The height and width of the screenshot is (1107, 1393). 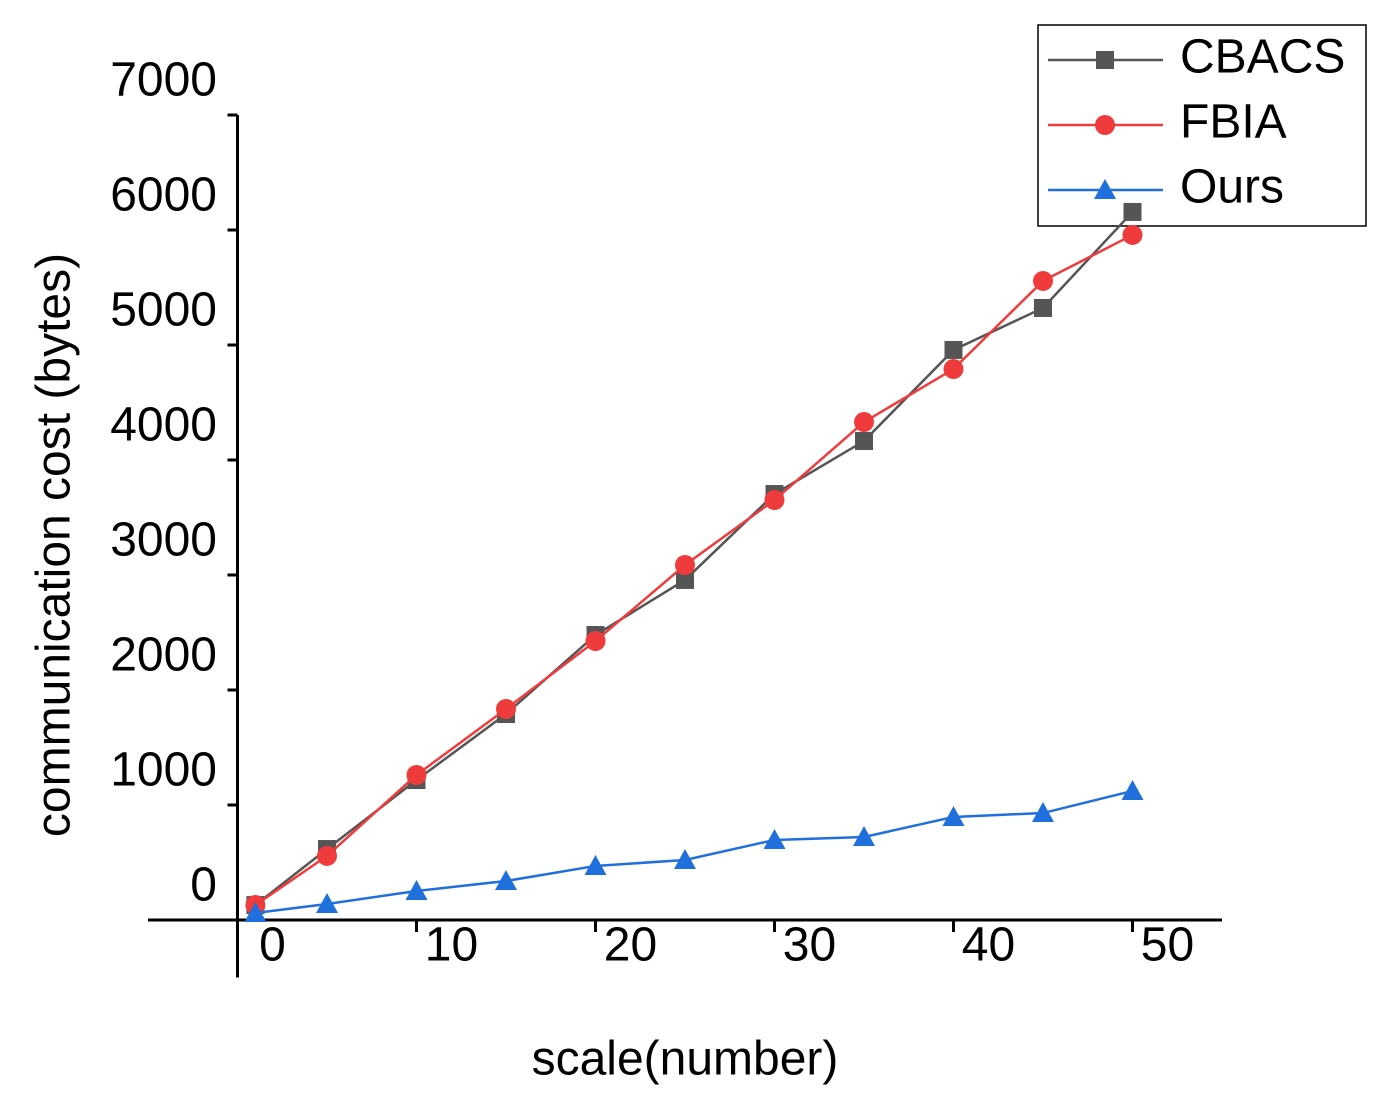 I want to click on y-axis-title: communication cost (bytes), so click(x=54, y=545).